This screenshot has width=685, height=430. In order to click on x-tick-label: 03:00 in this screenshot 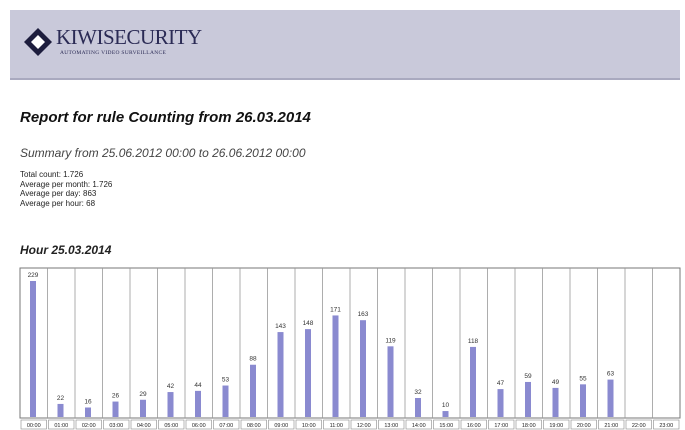, I will do `click(116, 426)`.